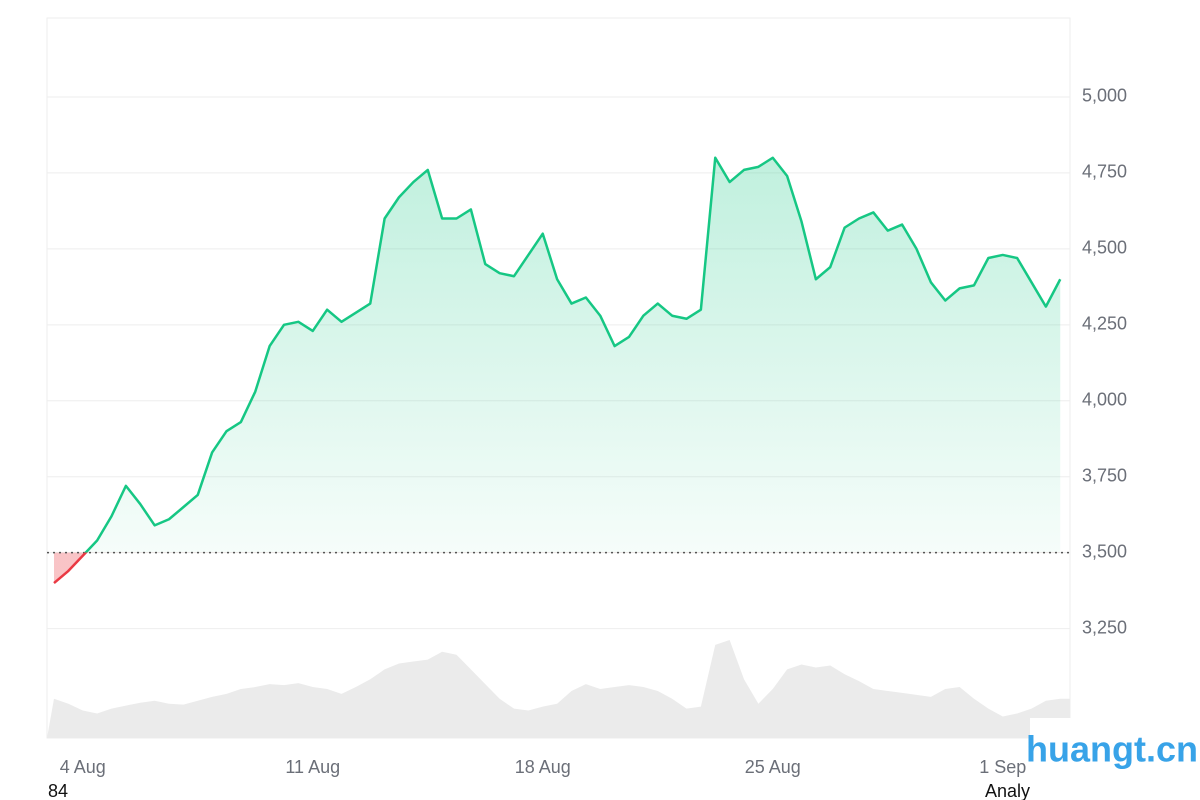  Describe the element at coordinates (1104, 551) in the screenshot. I see `y-tick-label: 3,500` at that location.